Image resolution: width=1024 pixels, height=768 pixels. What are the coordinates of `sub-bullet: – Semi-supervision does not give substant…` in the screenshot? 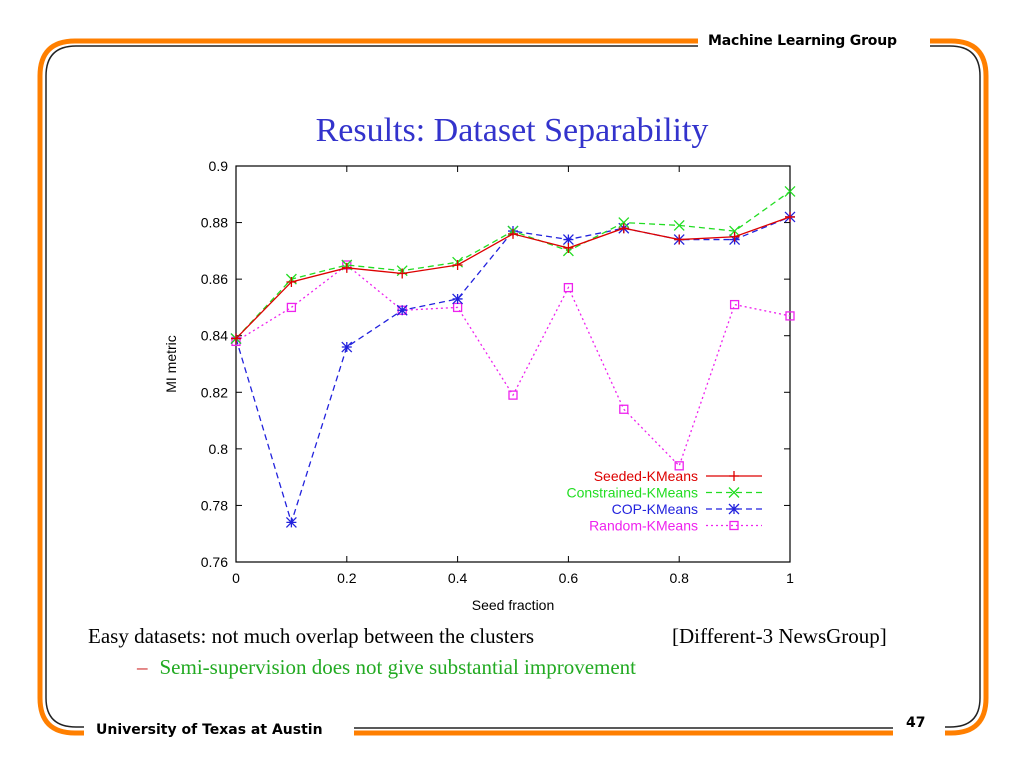 It's located at (386, 667).